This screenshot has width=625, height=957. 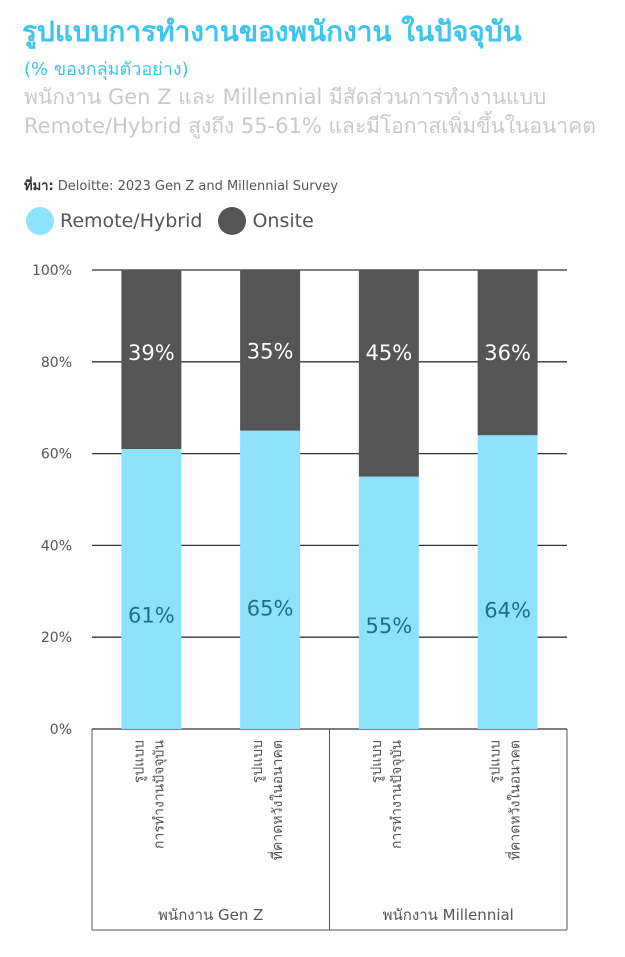 What do you see at coordinates (151, 616) in the screenshot?
I see `data-label-remote-hybrid: 61%` at bounding box center [151, 616].